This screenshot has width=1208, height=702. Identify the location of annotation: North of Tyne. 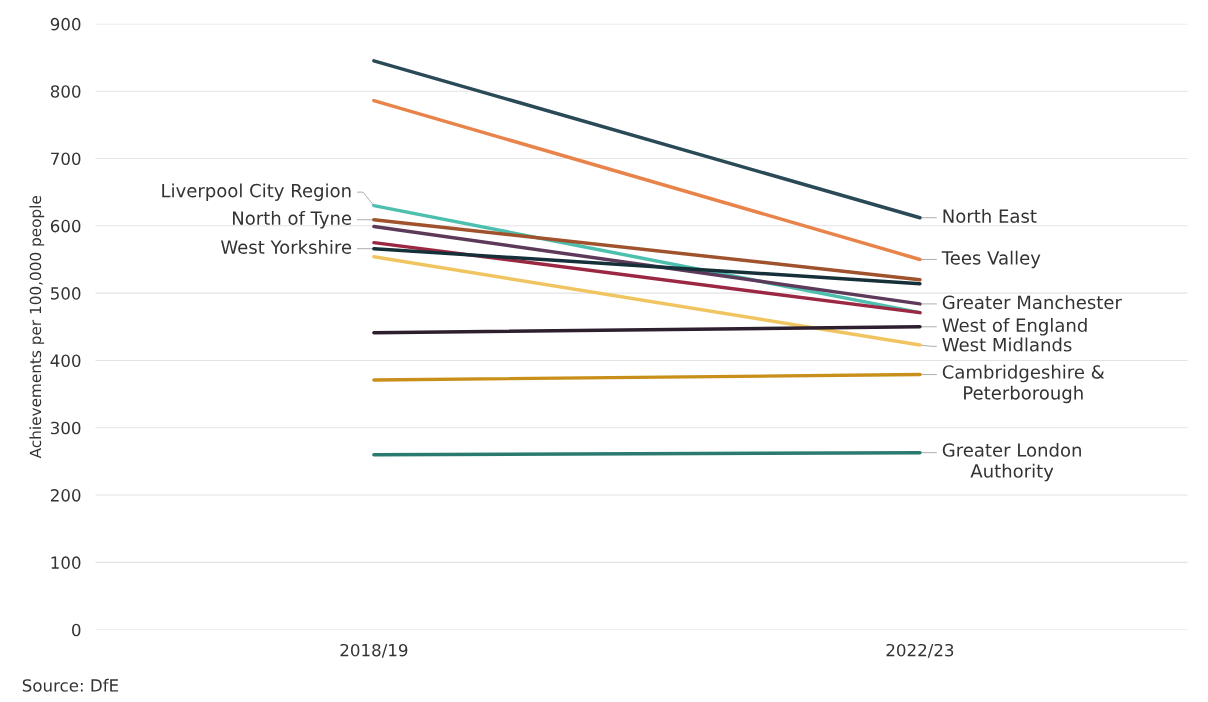
(292, 220).